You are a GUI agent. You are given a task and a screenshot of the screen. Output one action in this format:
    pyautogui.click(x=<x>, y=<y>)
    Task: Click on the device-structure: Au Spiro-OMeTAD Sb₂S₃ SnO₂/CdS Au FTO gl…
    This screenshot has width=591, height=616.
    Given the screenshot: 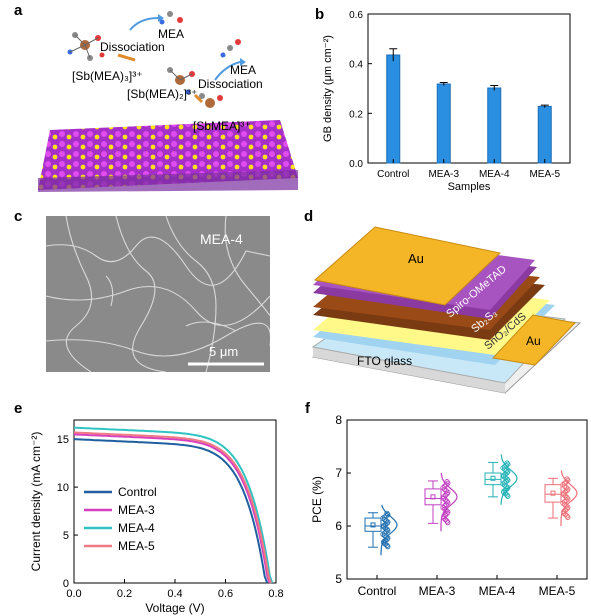 What is the action you would take?
    pyautogui.click(x=446, y=310)
    